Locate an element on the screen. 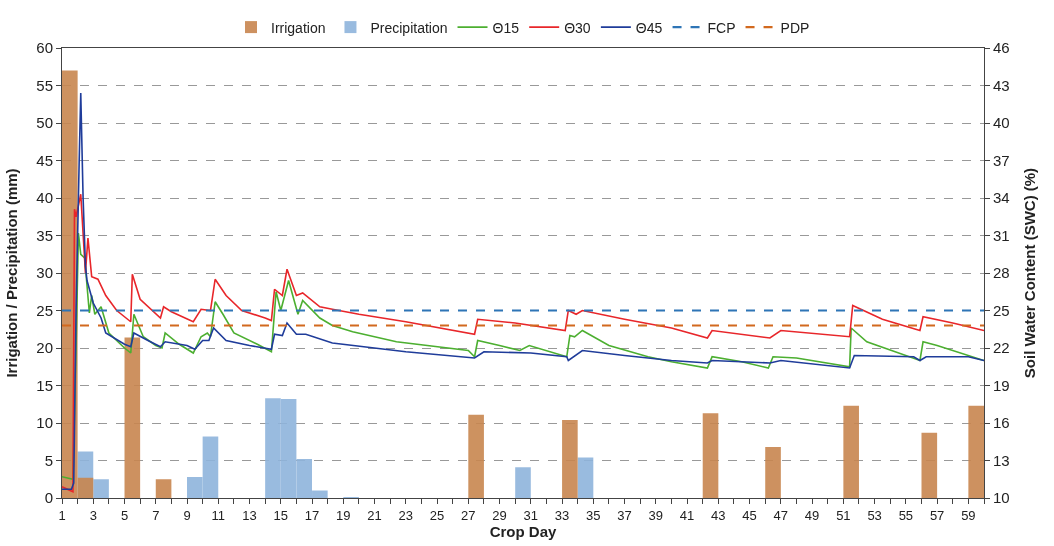  x-axis-title: Crop Day is located at coordinates (523, 531).